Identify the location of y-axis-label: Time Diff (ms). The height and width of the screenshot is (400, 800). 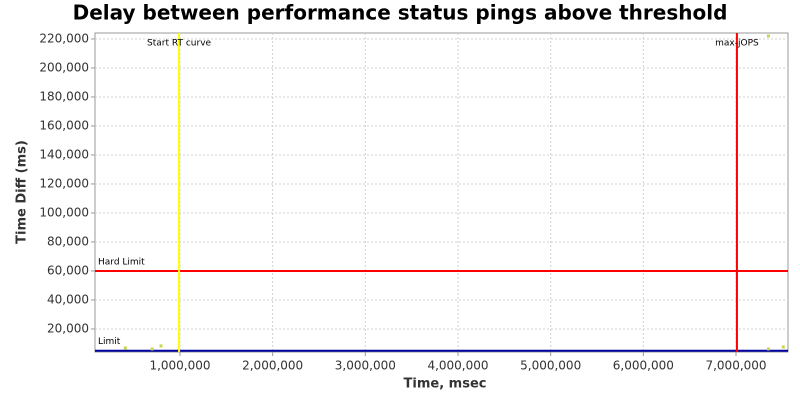
(22, 192).